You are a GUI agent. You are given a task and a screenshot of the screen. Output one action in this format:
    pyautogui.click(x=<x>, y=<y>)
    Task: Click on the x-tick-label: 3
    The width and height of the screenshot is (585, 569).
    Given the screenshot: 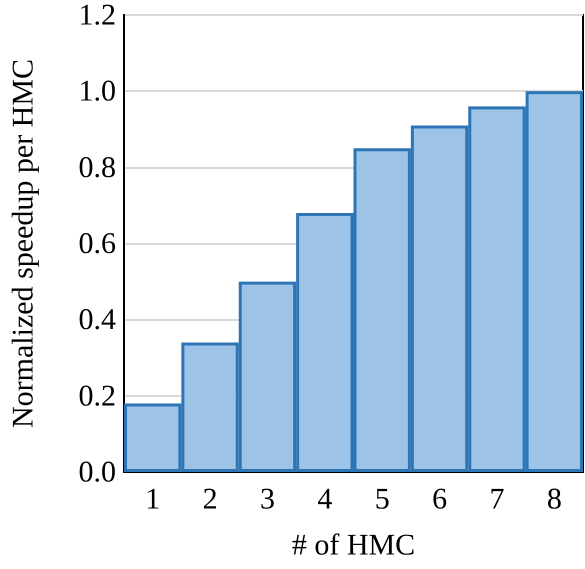 What is the action you would take?
    pyautogui.click(x=267, y=499)
    